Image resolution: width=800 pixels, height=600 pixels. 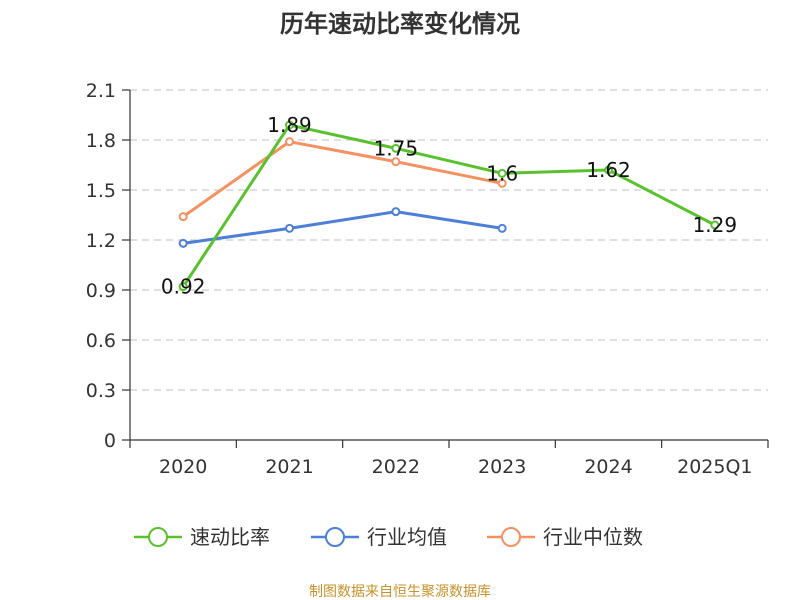 I want to click on x-tick-label: 2023, so click(x=502, y=467).